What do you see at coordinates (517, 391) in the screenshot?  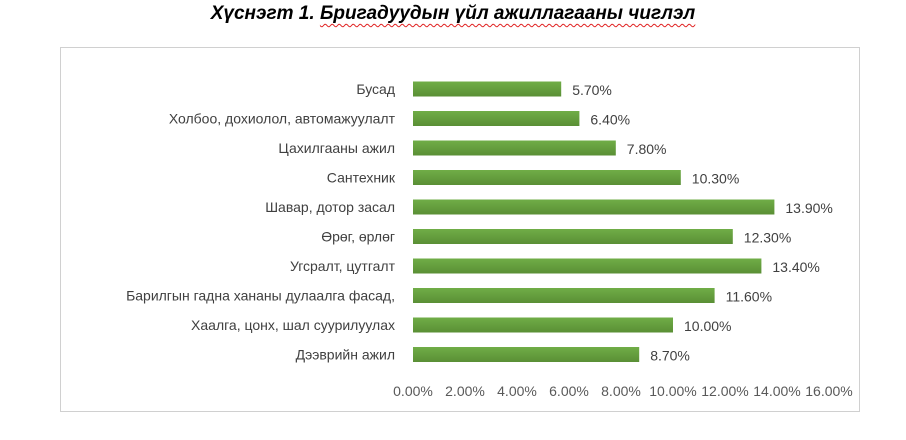 I see `x-tick-label: 4.00%` at bounding box center [517, 391].